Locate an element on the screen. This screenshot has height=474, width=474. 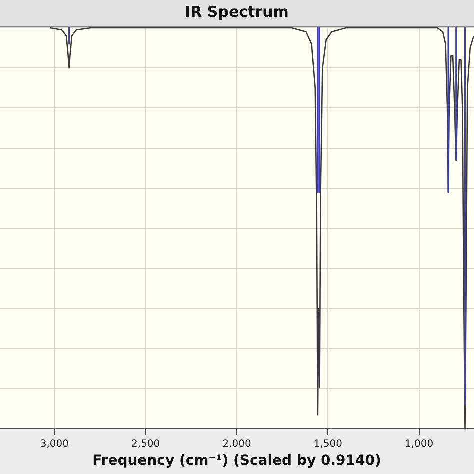
x-tick-label: 3,000 is located at coordinates (55, 444).